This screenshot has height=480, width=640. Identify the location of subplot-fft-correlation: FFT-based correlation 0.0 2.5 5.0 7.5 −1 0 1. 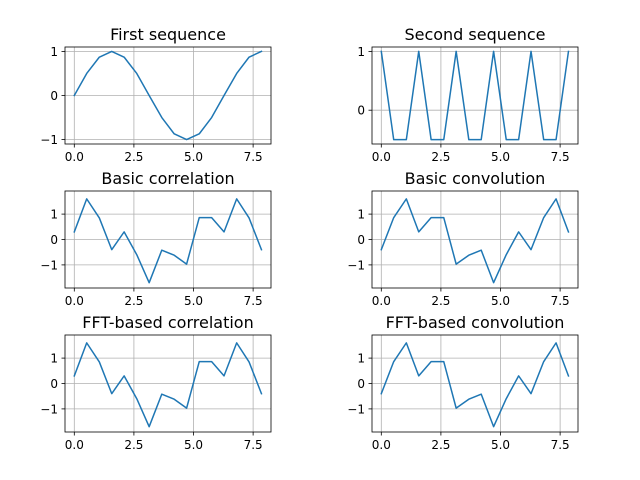
(156, 382).